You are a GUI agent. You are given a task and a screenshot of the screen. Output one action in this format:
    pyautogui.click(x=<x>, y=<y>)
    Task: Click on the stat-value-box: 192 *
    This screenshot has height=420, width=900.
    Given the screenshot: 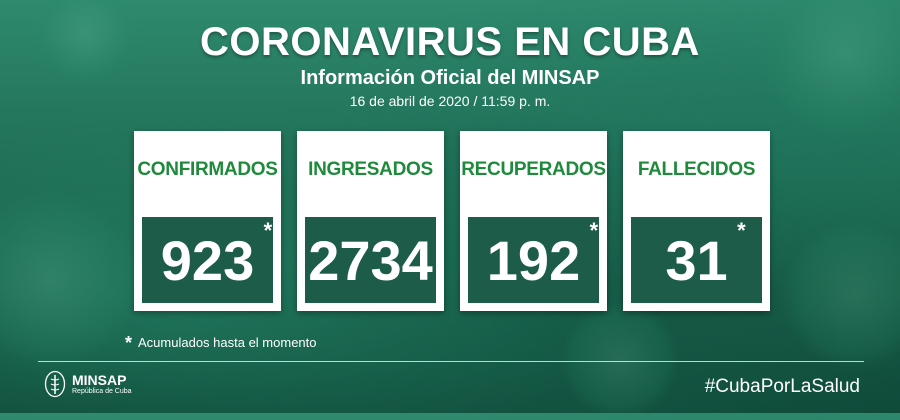 What is the action you would take?
    pyautogui.click(x=533, y=260)
    